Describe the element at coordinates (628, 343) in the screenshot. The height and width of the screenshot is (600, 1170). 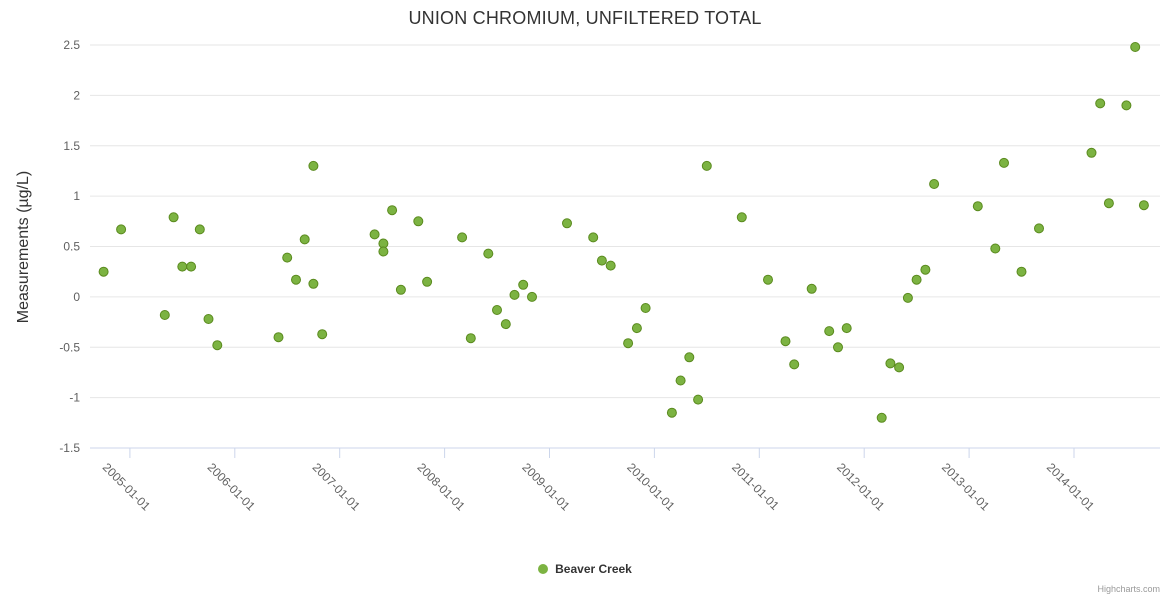
I see `data-point: Beaver Creek: 2009-10, -0.46` at that location.